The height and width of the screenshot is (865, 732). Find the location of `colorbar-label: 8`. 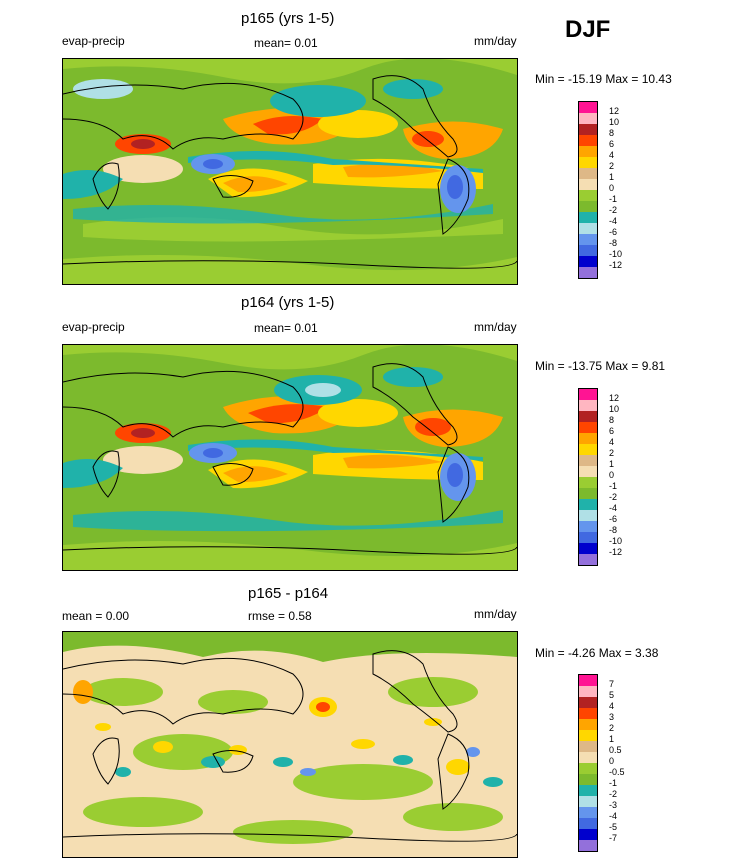

colorbar-label: 8 is located at coordinates (612, 133).